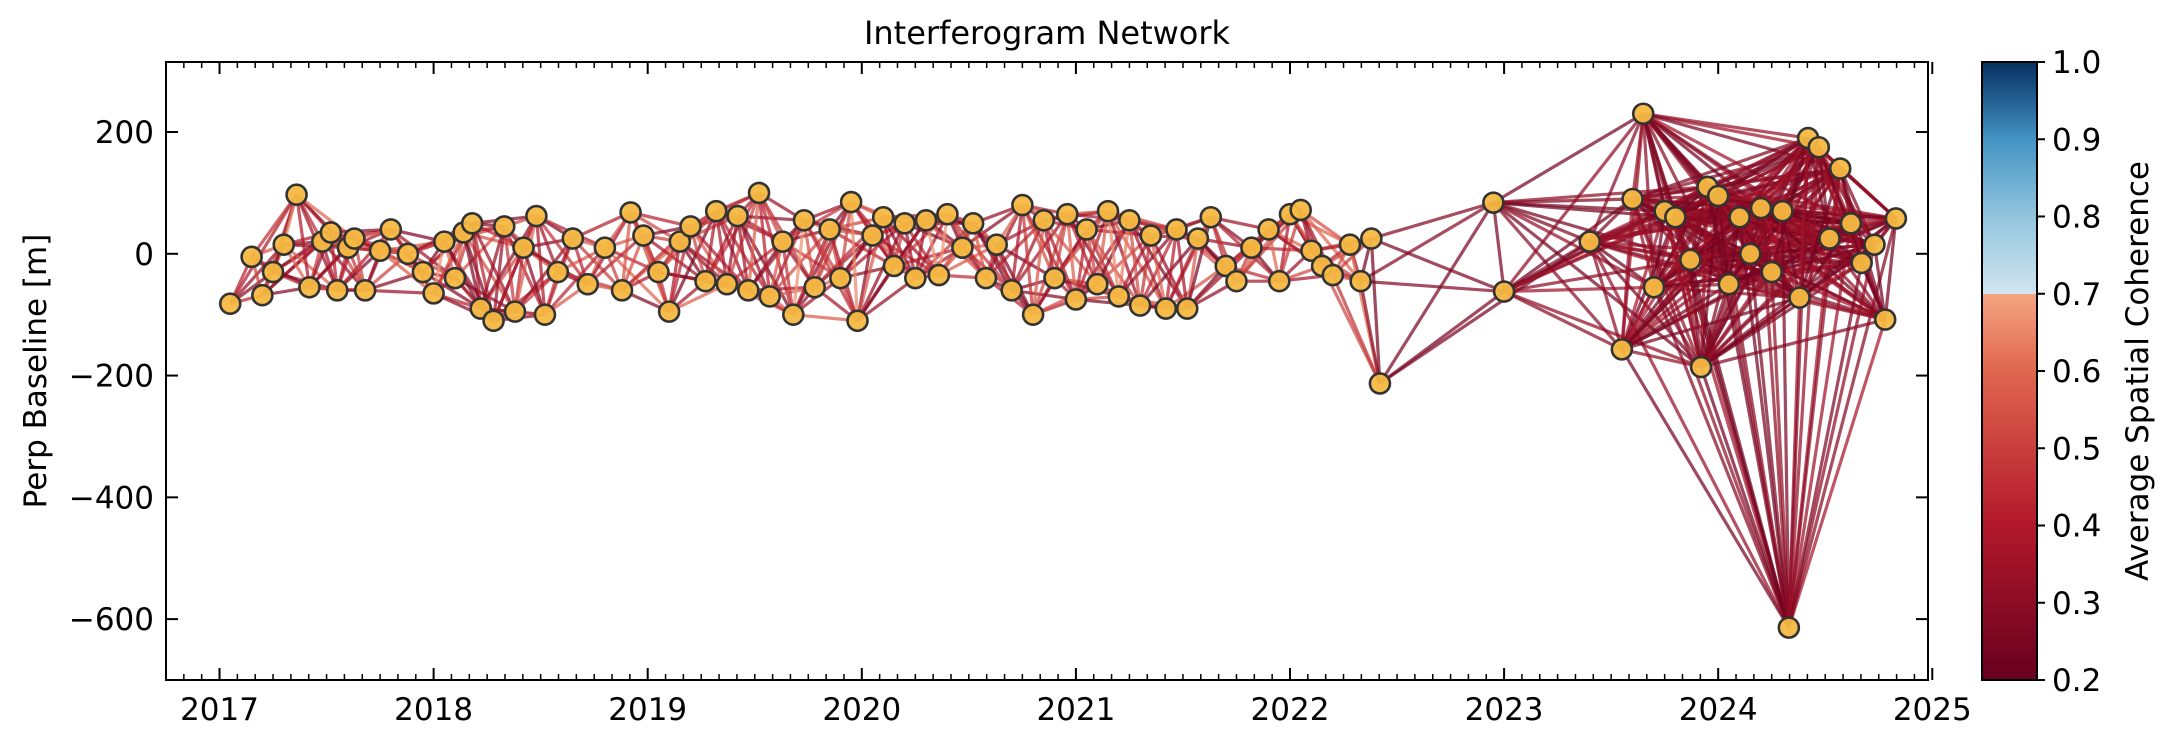  What do you see at coordinates (111, 498) in the screenshot?
I see `y-tick-label: −400` at bounding box center [111, 498].